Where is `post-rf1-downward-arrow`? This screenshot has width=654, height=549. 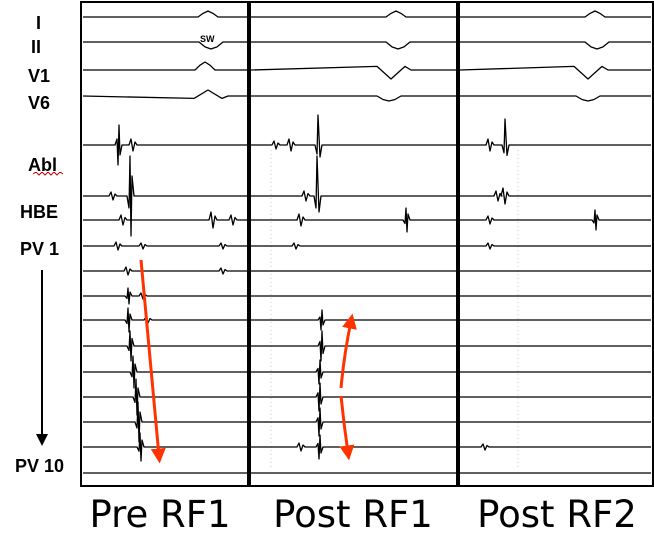 post-rf1-downward-arrow is located at coordinates (347, 428).